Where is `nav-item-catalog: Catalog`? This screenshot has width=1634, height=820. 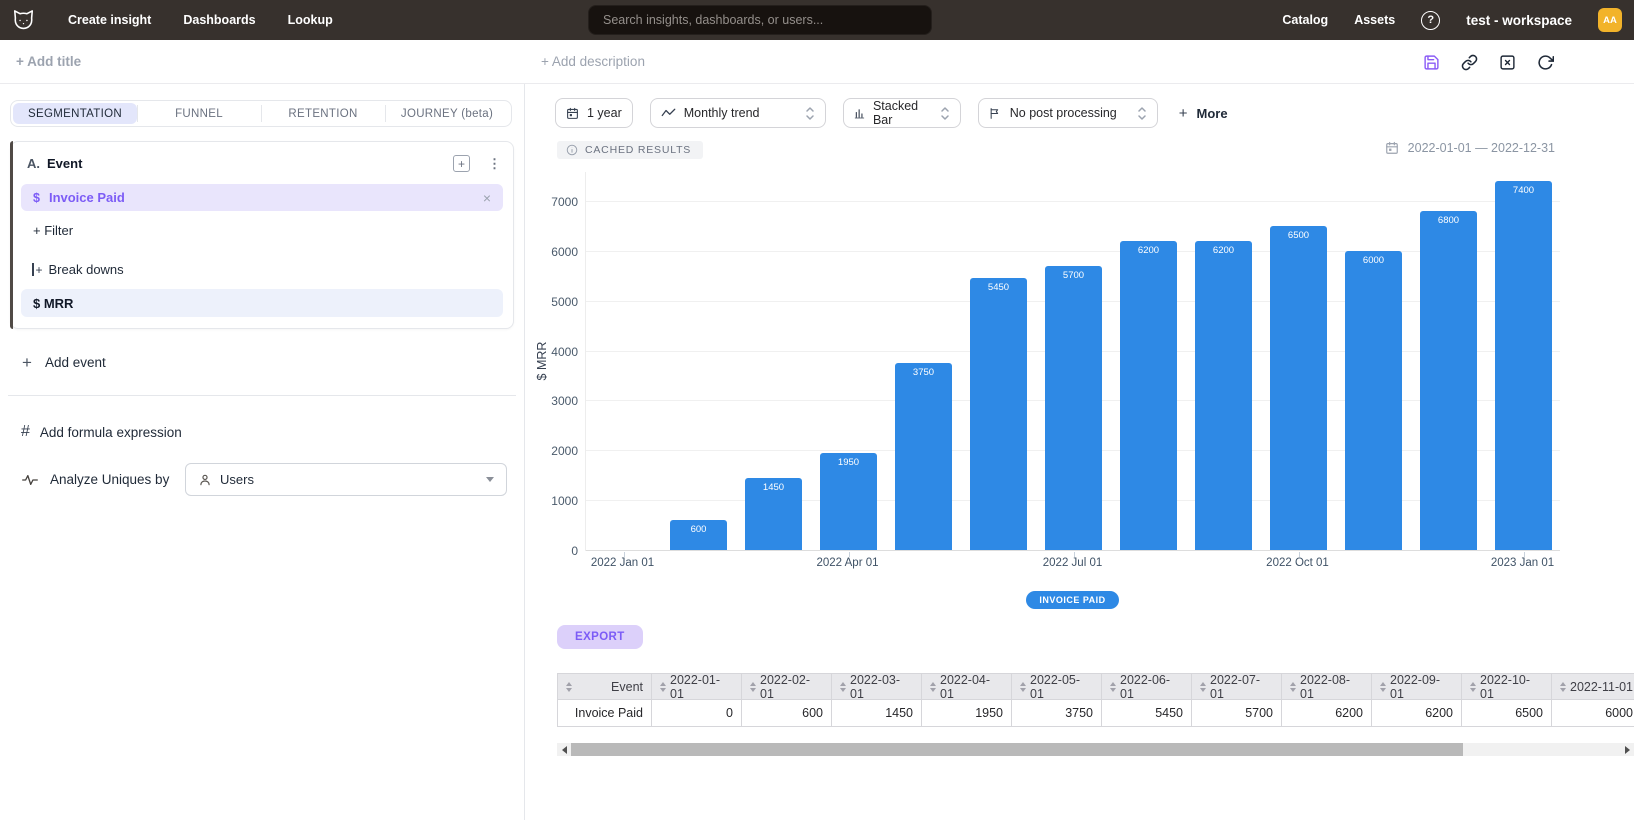
nav-item-catalog: Catalog is located at coordinates (1305, 20).